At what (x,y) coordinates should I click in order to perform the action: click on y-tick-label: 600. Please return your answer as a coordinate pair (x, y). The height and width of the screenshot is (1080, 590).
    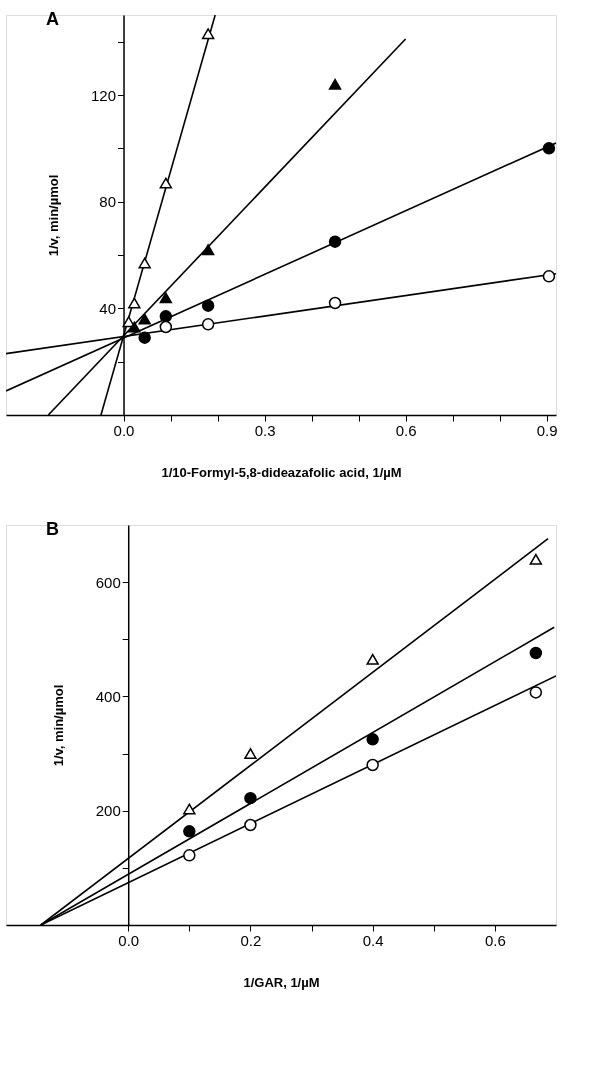
    Looking at the image, I should click on (108, 582).